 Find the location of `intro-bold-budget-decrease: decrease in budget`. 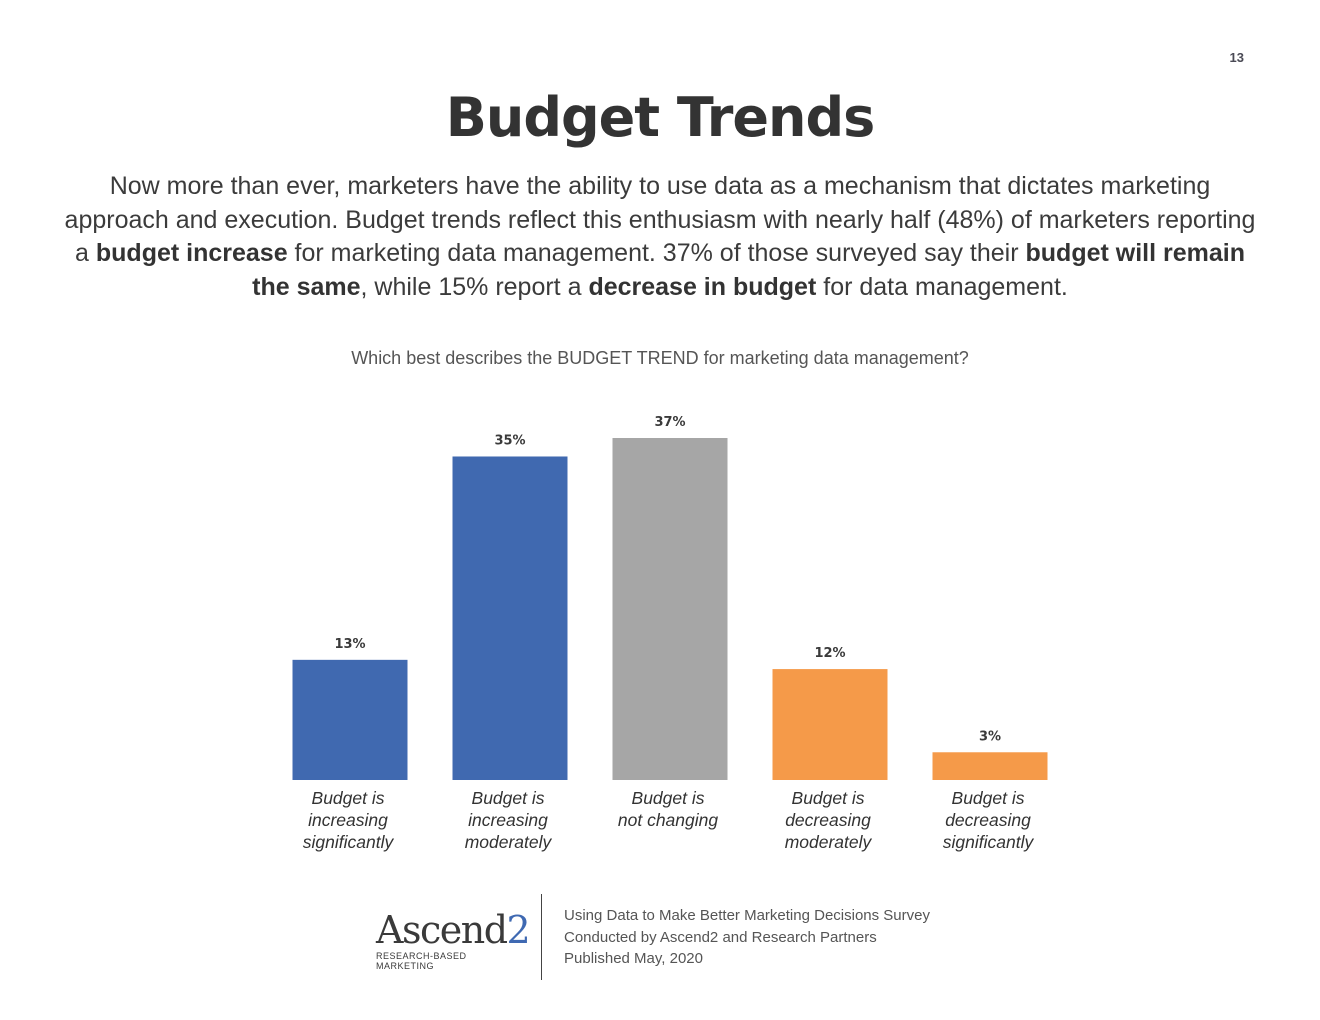

intro-bold-budget-decrease: decrease in budget is located at coordinates (702, 286).